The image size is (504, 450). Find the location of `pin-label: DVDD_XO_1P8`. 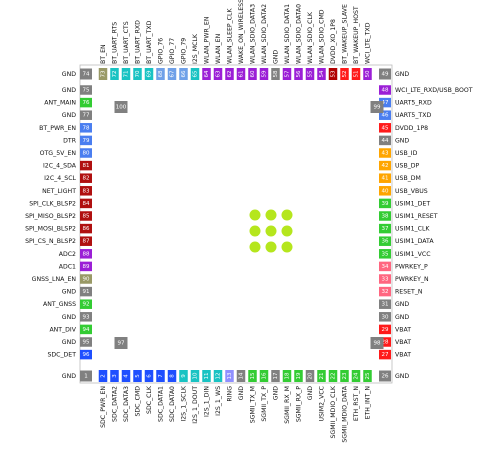

pin-label: DVDD_XO_1P8 is located at coordinates (333, 41).